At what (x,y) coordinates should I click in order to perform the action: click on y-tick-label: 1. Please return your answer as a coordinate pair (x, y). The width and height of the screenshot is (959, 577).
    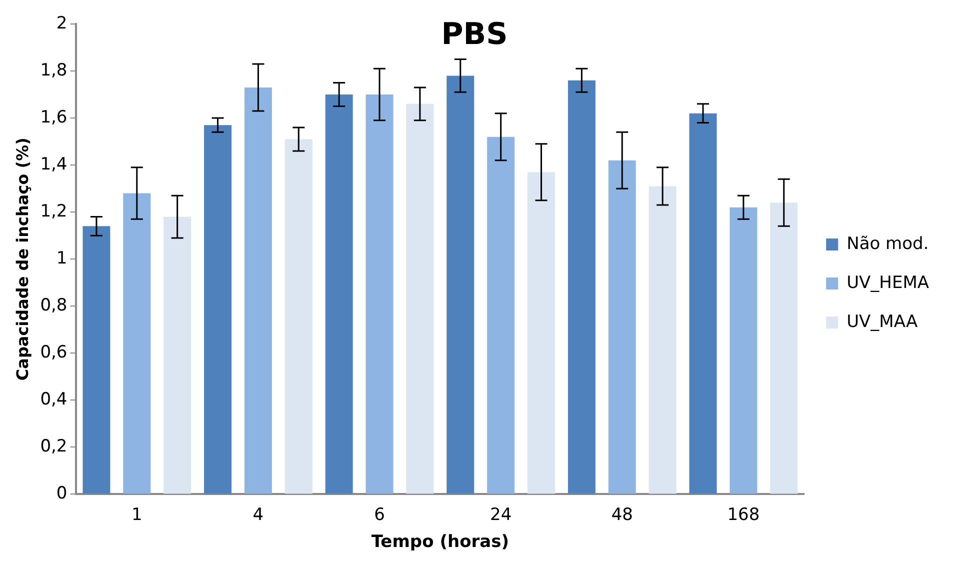
    Looking at the image, I should click on (62, 258).